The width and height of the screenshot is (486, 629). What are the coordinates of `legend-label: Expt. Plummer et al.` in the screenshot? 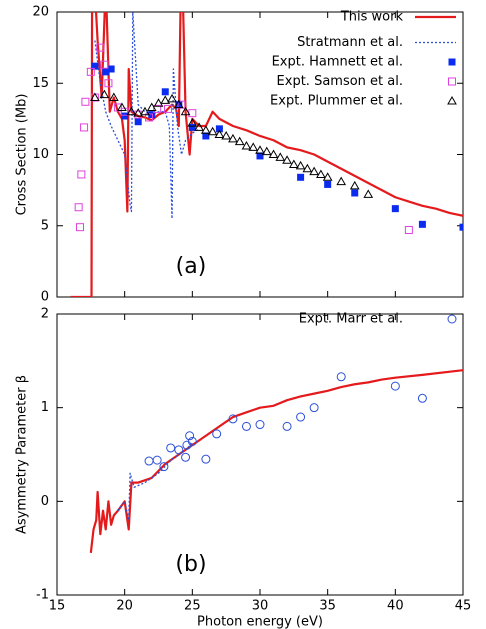 It's located at (336, 101).